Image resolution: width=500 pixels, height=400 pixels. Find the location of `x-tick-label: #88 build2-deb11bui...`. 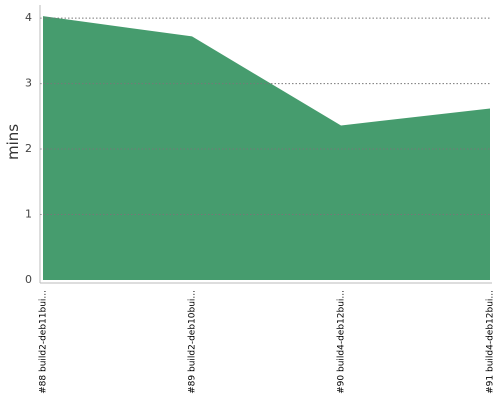

x-tick-label: #88 build2-deb11bui... is located at coordinates (44, 342).